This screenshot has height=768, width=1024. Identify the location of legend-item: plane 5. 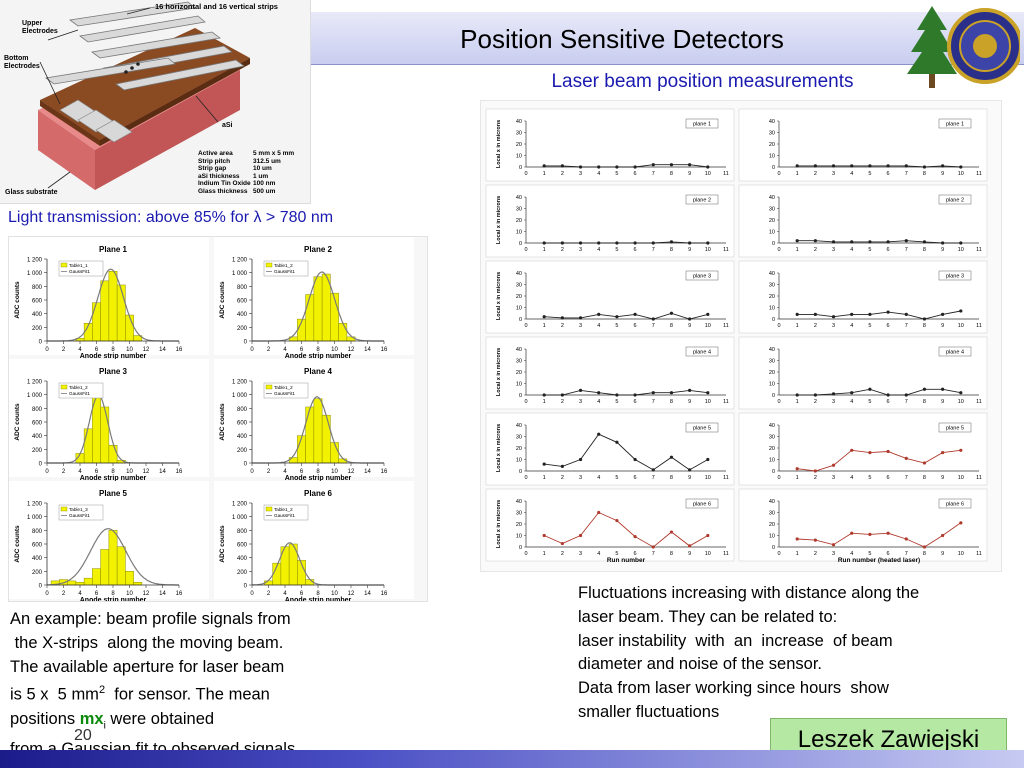
(955, 429).